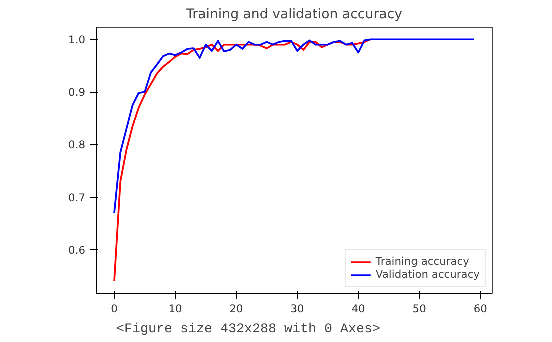 This screenshot has height=342, width=552. I want to click on x-tick-label: 40, so click(359, 309).